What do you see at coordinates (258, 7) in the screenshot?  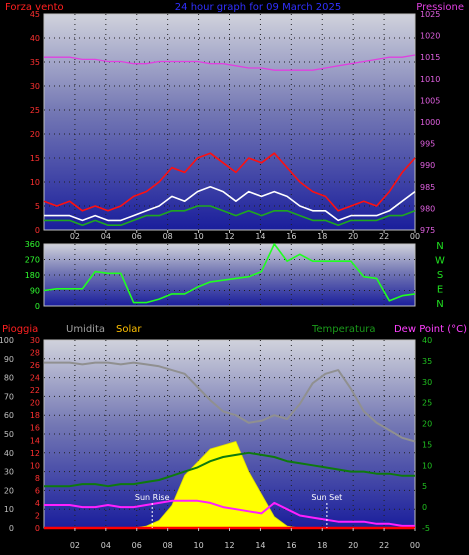 I see `chart-title: 24 hour graph for 09 March 2025` at bounding box center [258, 7].